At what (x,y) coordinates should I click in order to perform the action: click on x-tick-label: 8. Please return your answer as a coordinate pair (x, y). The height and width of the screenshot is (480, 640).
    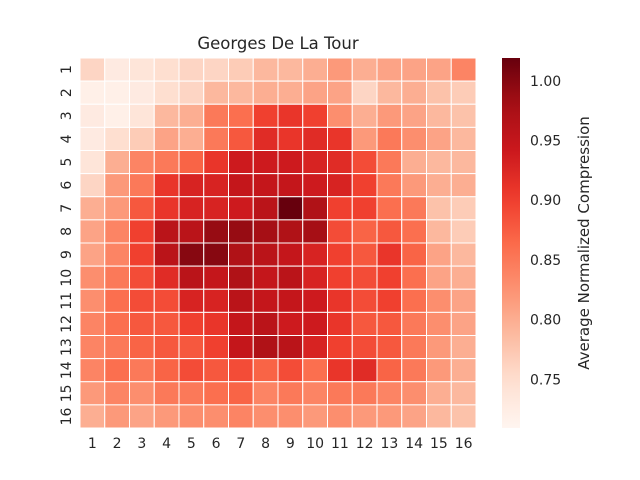
    Looking at the image, I should click on (265, 444).